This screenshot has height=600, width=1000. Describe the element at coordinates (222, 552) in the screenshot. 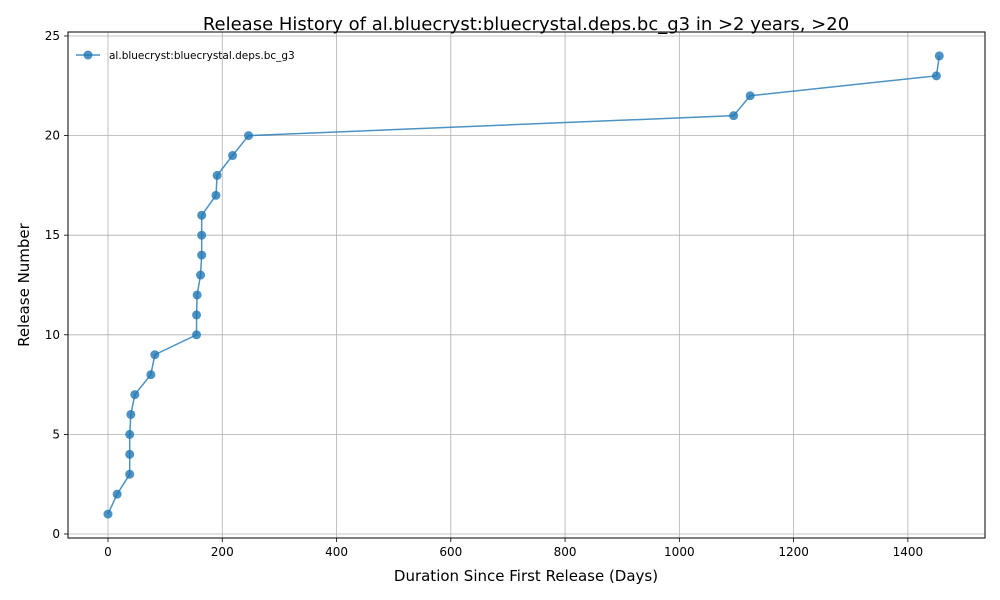

I see `x-tick-label: 200` at that location.